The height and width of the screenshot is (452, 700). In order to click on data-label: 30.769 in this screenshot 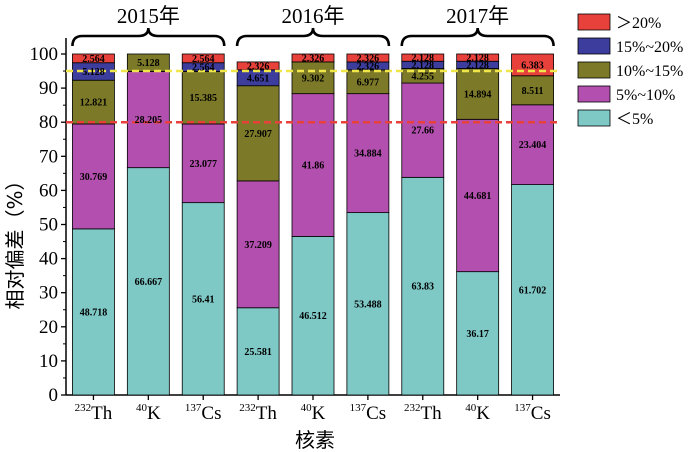, I will do `click(94, 177)`.